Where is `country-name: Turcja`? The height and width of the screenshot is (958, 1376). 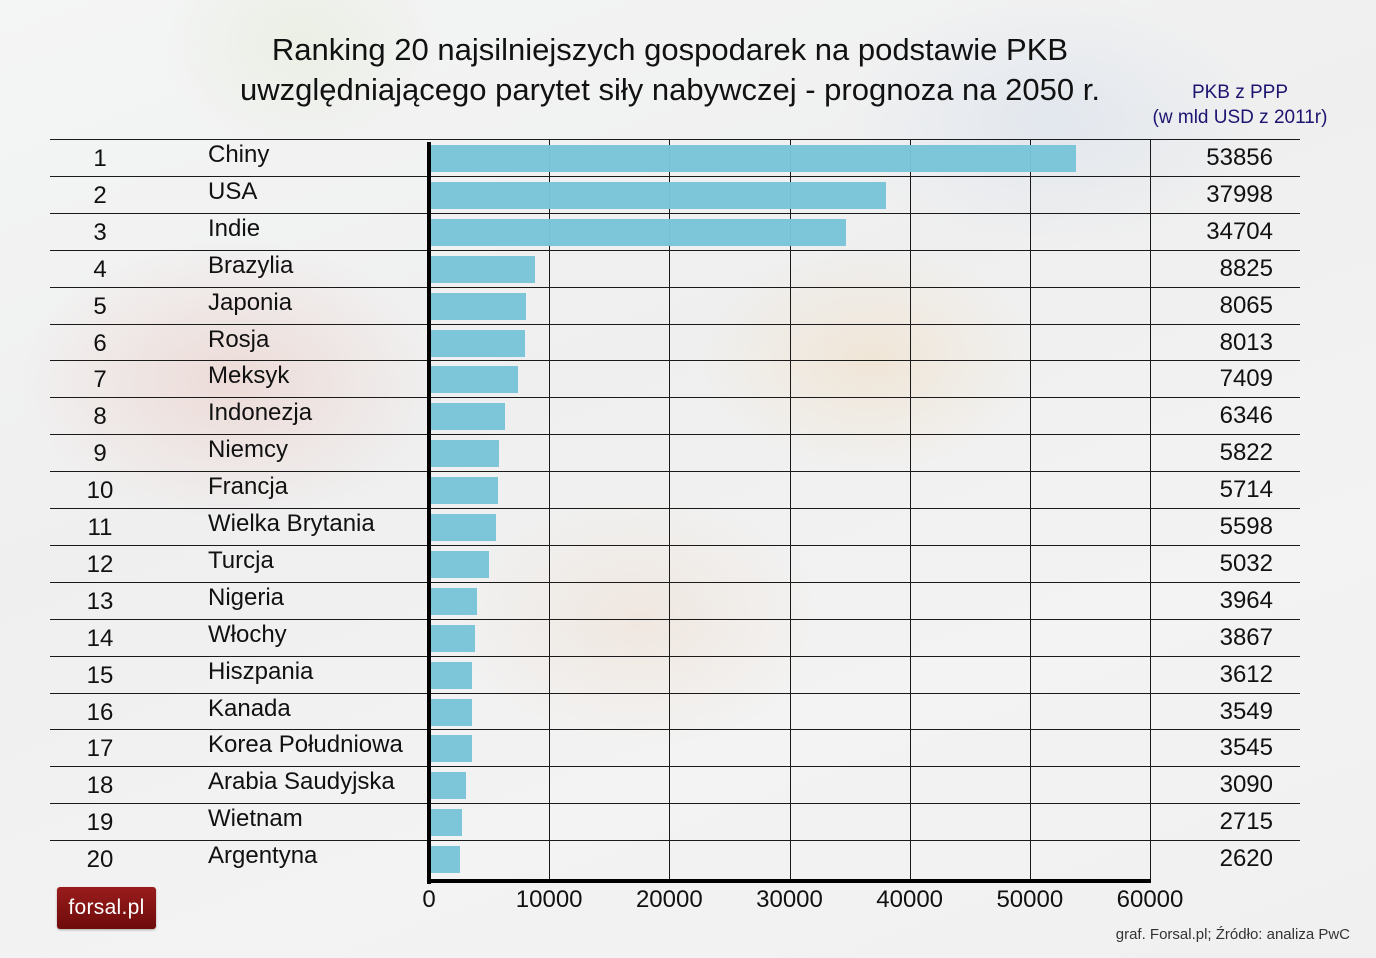
country-name: Turcja is located at coordinates (241, 560).